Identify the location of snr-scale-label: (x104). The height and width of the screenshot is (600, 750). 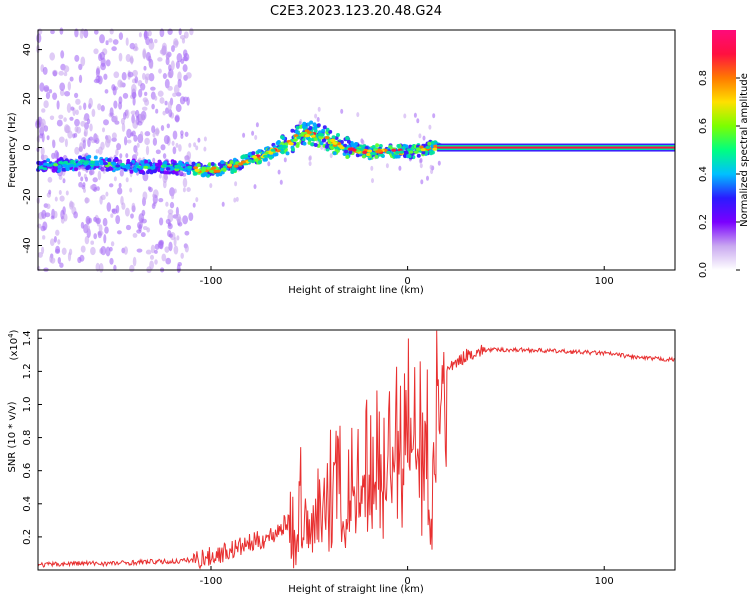
(13, 344).